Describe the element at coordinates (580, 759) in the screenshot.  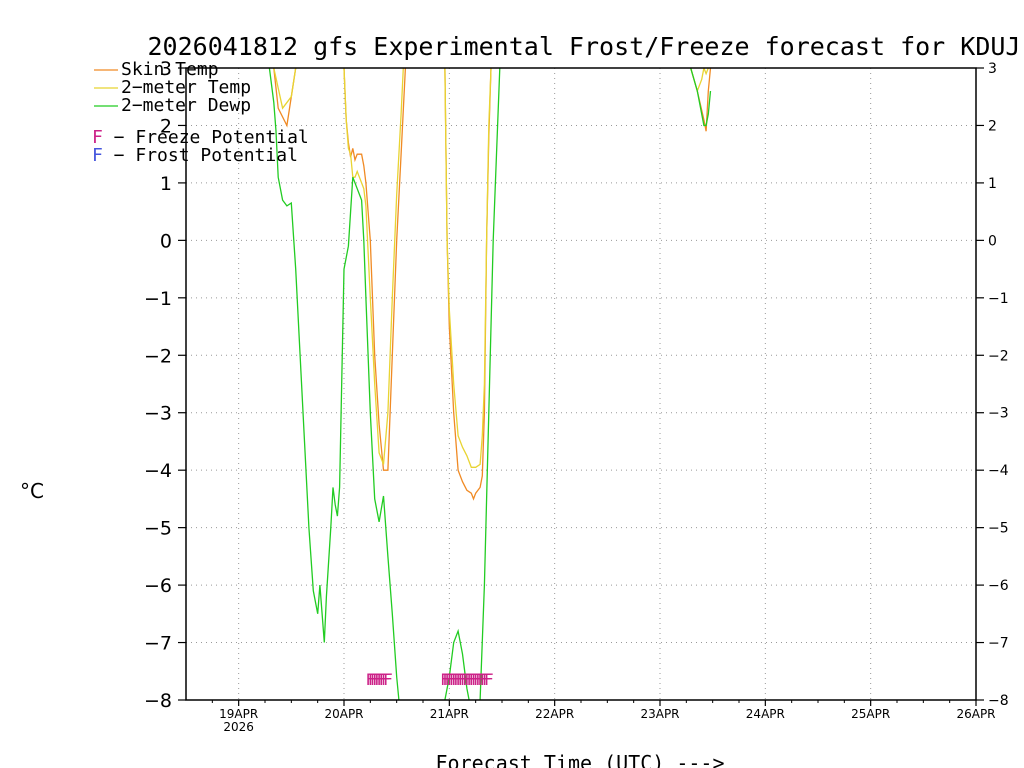
I see `x-axis-label: Forecast Time (UTC) --->` at that location.